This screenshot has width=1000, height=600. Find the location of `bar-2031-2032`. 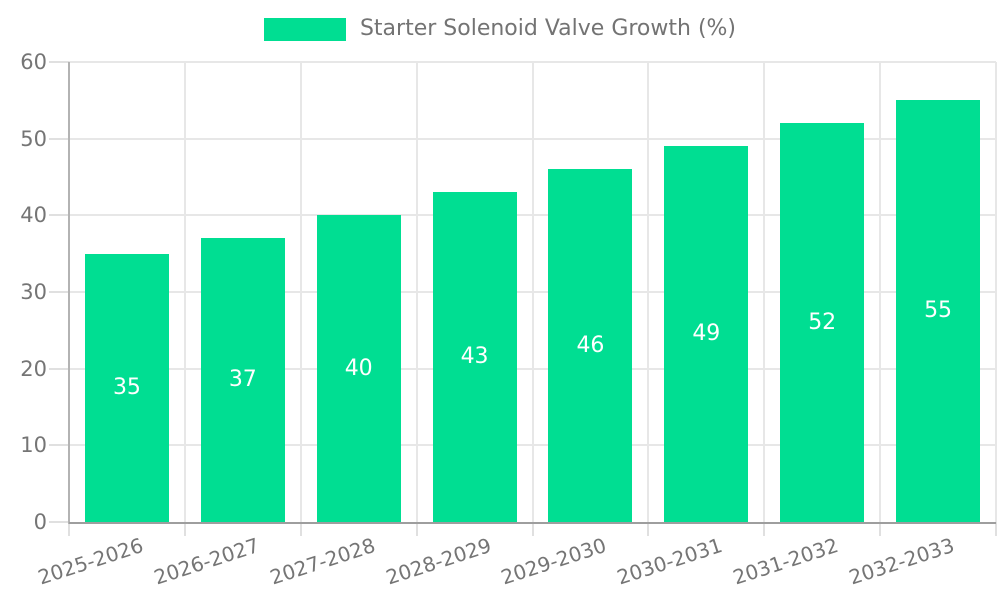

bar-2031-2032 is located at coordinates (822, 322).